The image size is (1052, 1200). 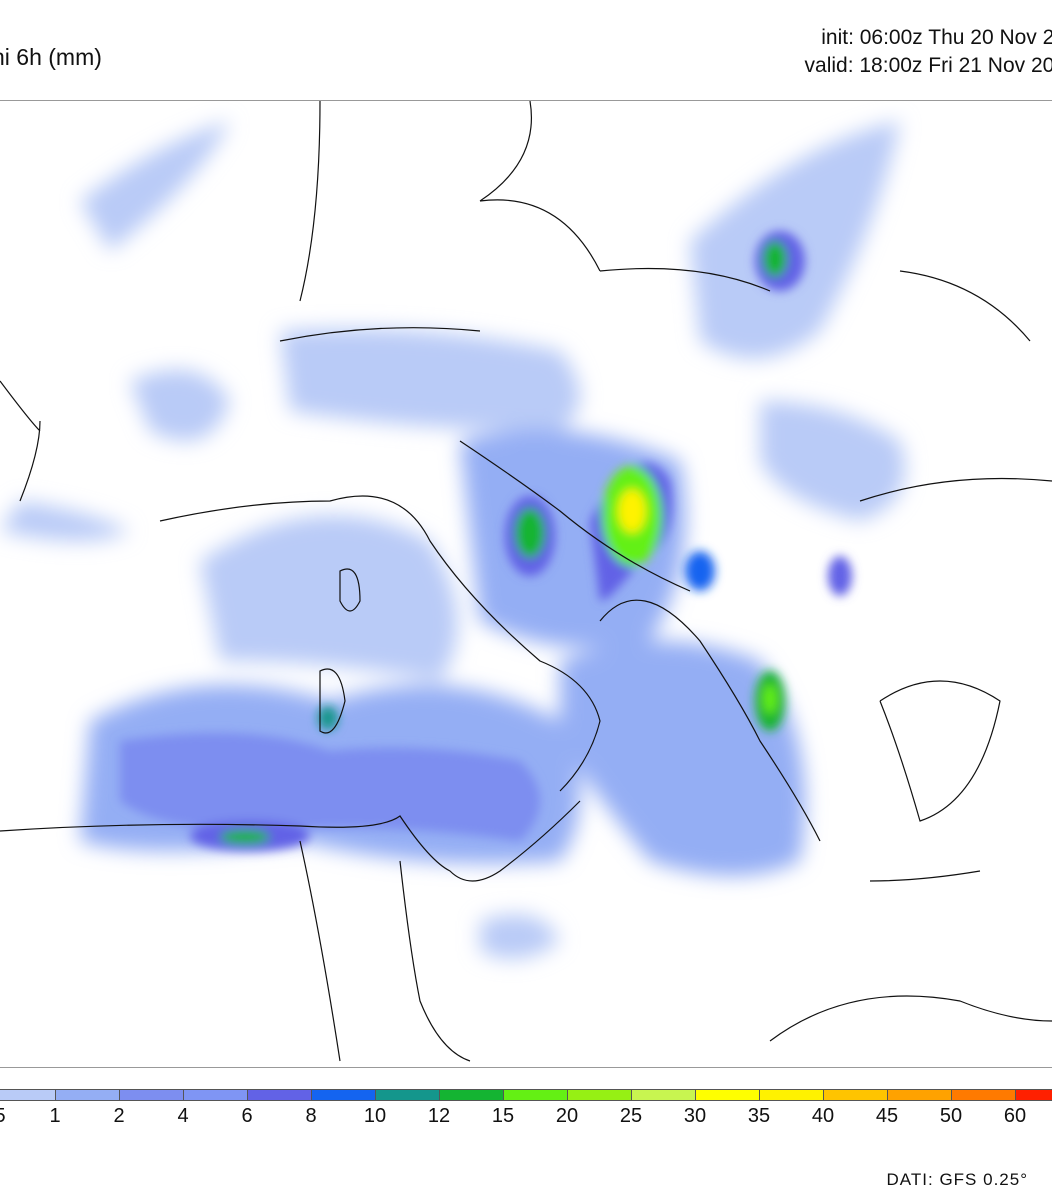 What do you see at coordinates (3, 1116) in the screenshot?
I see `legend-label: 5` at bounding box center [3, 1116].